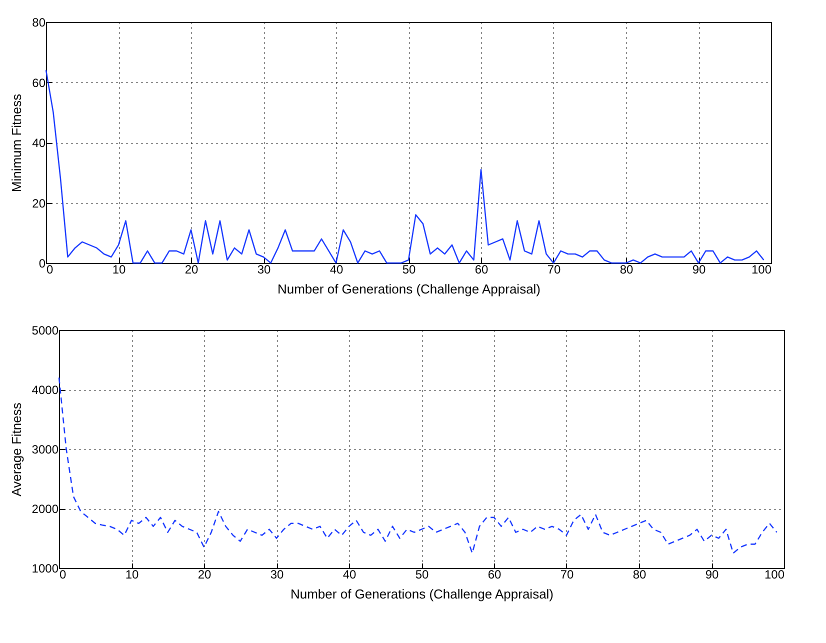 This screenshot has height=643, width=826. What do you see at coordinates (45, 390) in the screenshot?
I see `y-tick-label: 4000` at bounding box center [45, 390].